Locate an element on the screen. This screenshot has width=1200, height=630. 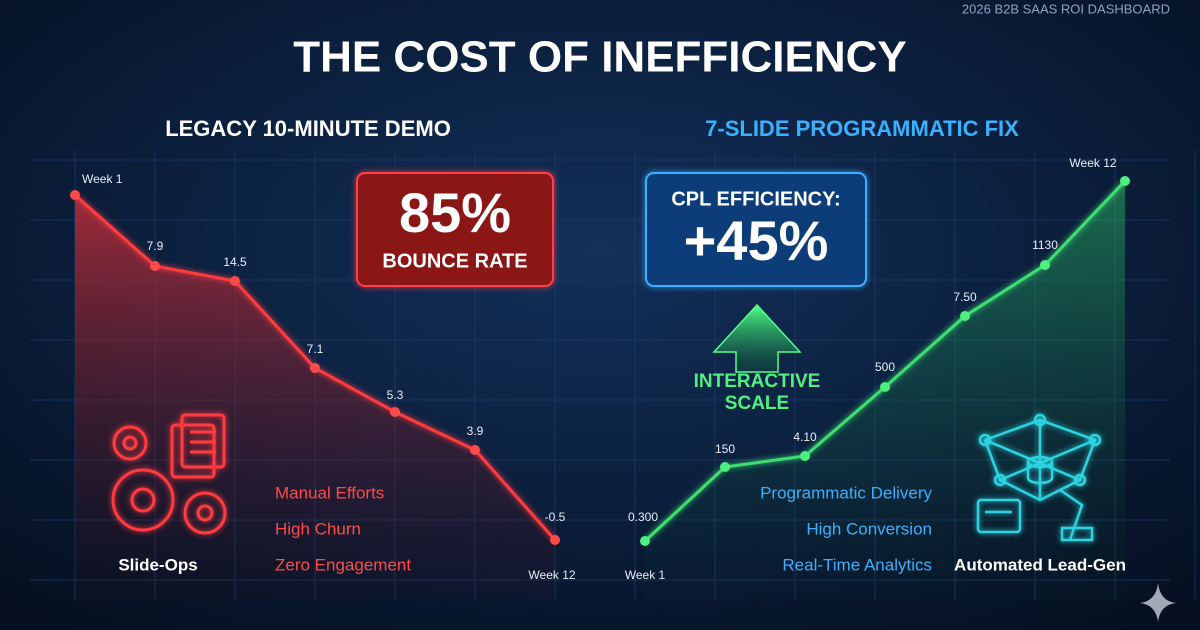
end-label: Week 12 is located at coordinates (551, 575).